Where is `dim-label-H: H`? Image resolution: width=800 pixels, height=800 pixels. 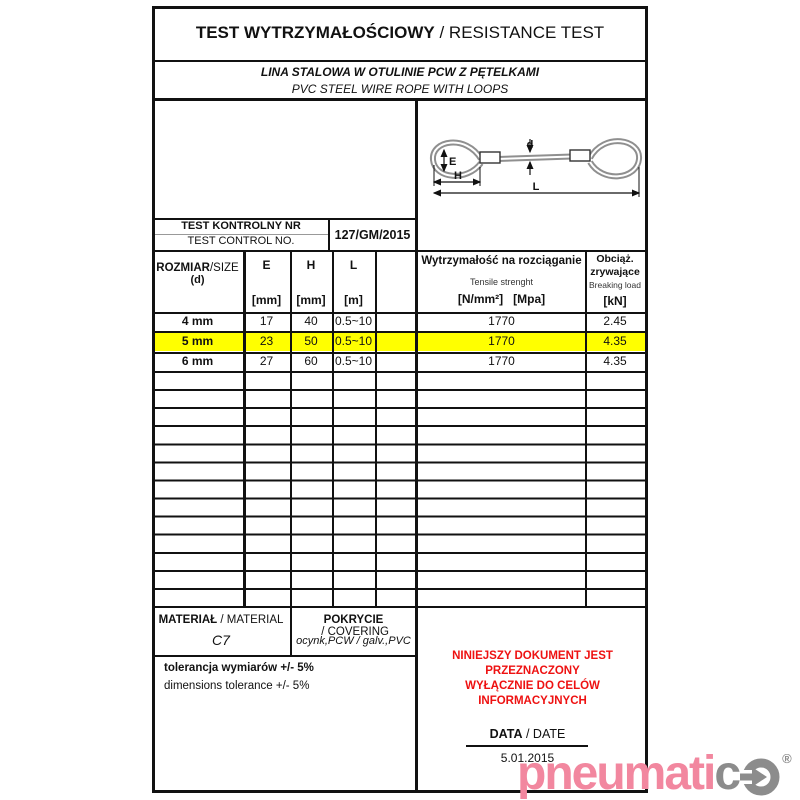 dim-label-H: H is located at coordinates (458, 176).